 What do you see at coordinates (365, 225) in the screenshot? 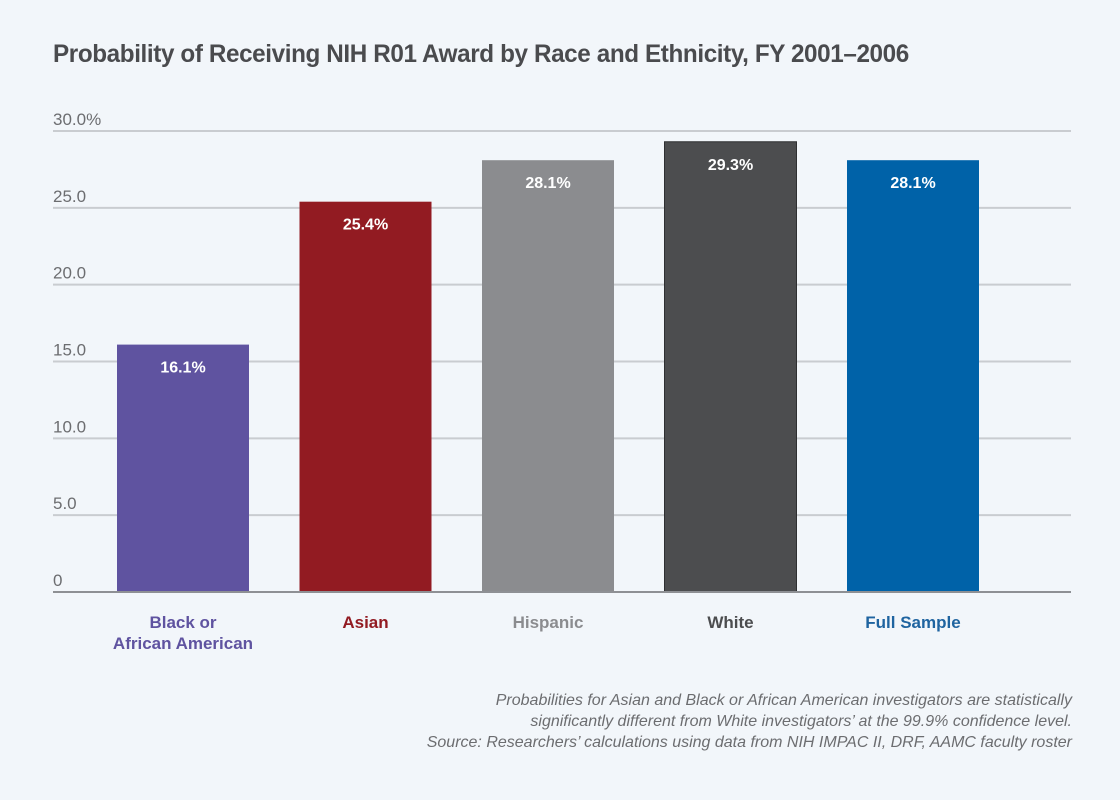
I see `bar-value-label: 25.4%` at bounding box center [365, 225].